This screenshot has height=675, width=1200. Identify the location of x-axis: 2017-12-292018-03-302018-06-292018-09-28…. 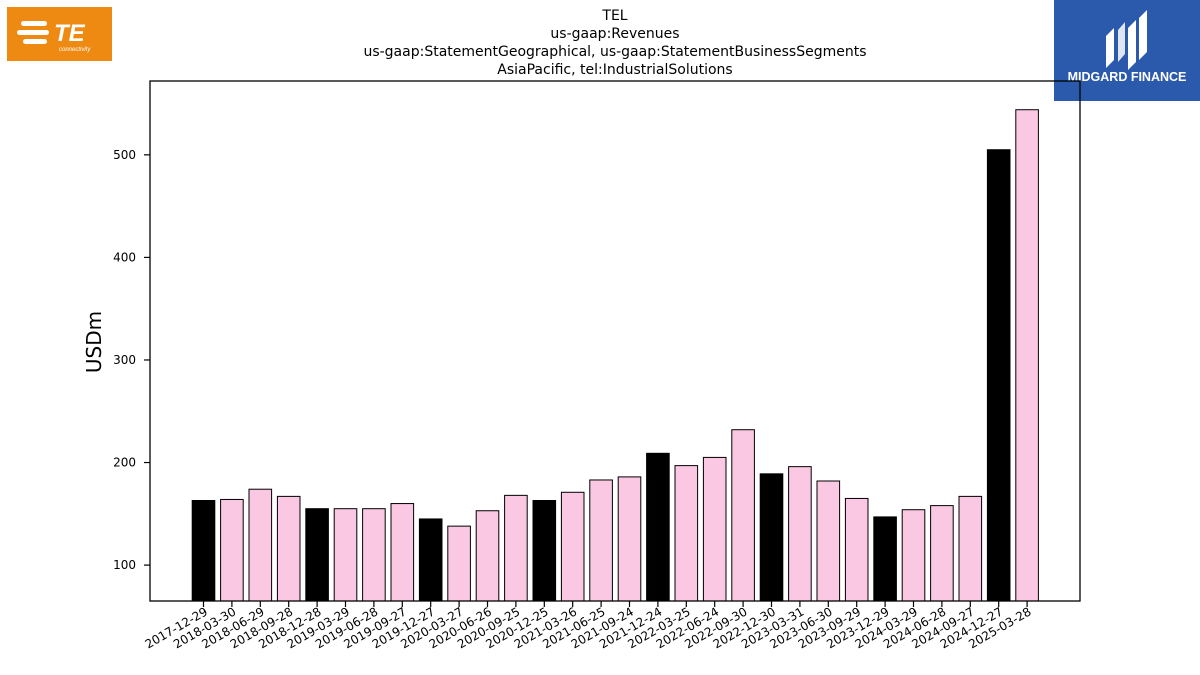
(588, 626).